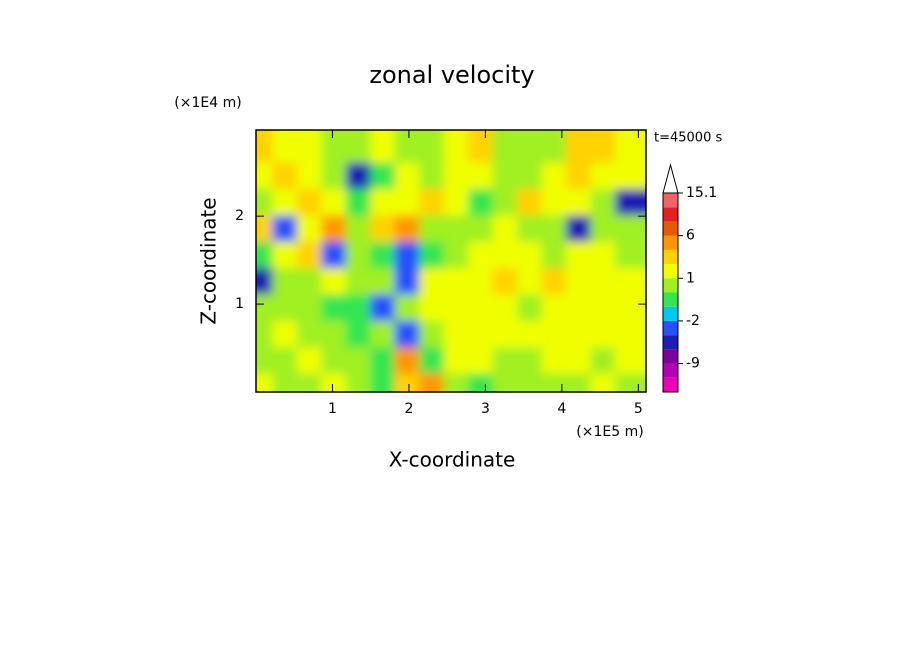 The image size is (904, 654). What do you see at coordinates (452, 460) in the screenshot?
I see `x-axis-label: X-coordinate` at bounding box center [452, 460].